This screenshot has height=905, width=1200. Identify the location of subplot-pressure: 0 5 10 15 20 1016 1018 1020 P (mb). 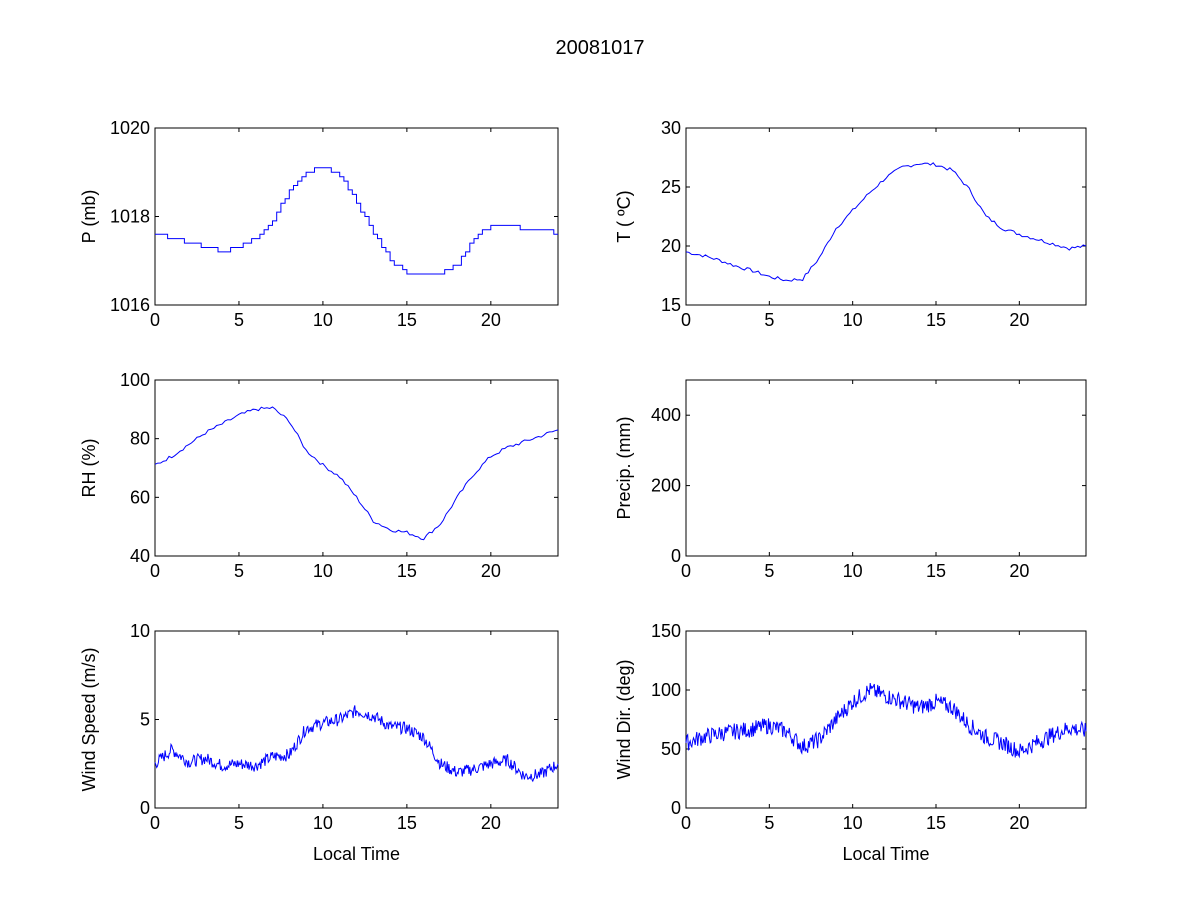
(319, 224).